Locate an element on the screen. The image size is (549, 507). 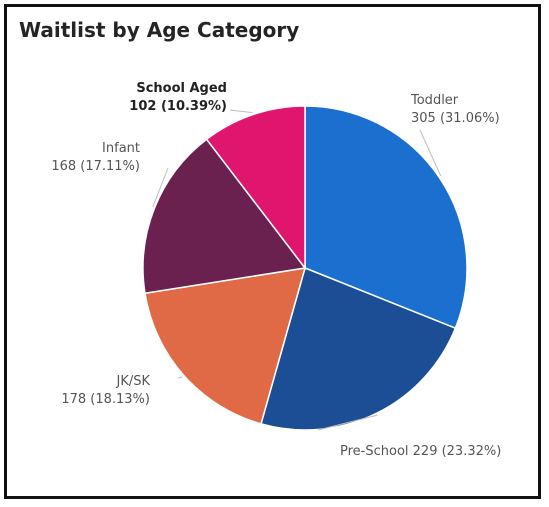
slice-label-name: Infant is located at coordinates (121, 148).